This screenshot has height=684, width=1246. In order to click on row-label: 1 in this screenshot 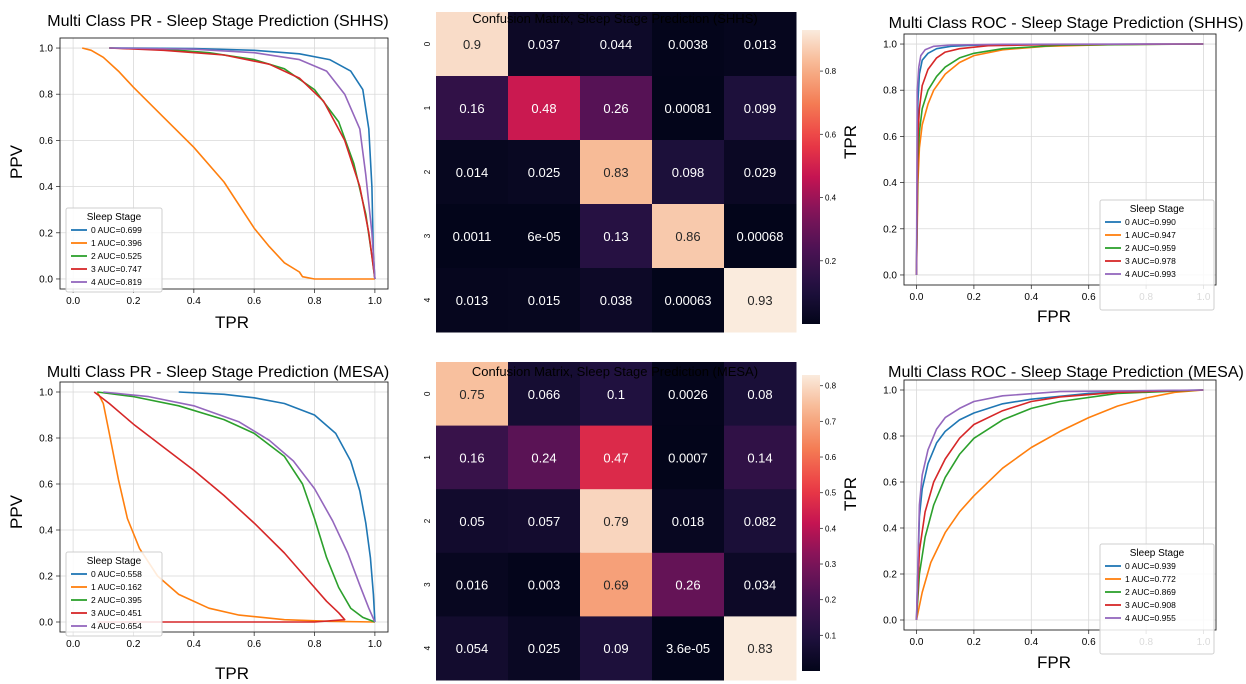, I will do `click(427, 107)`.